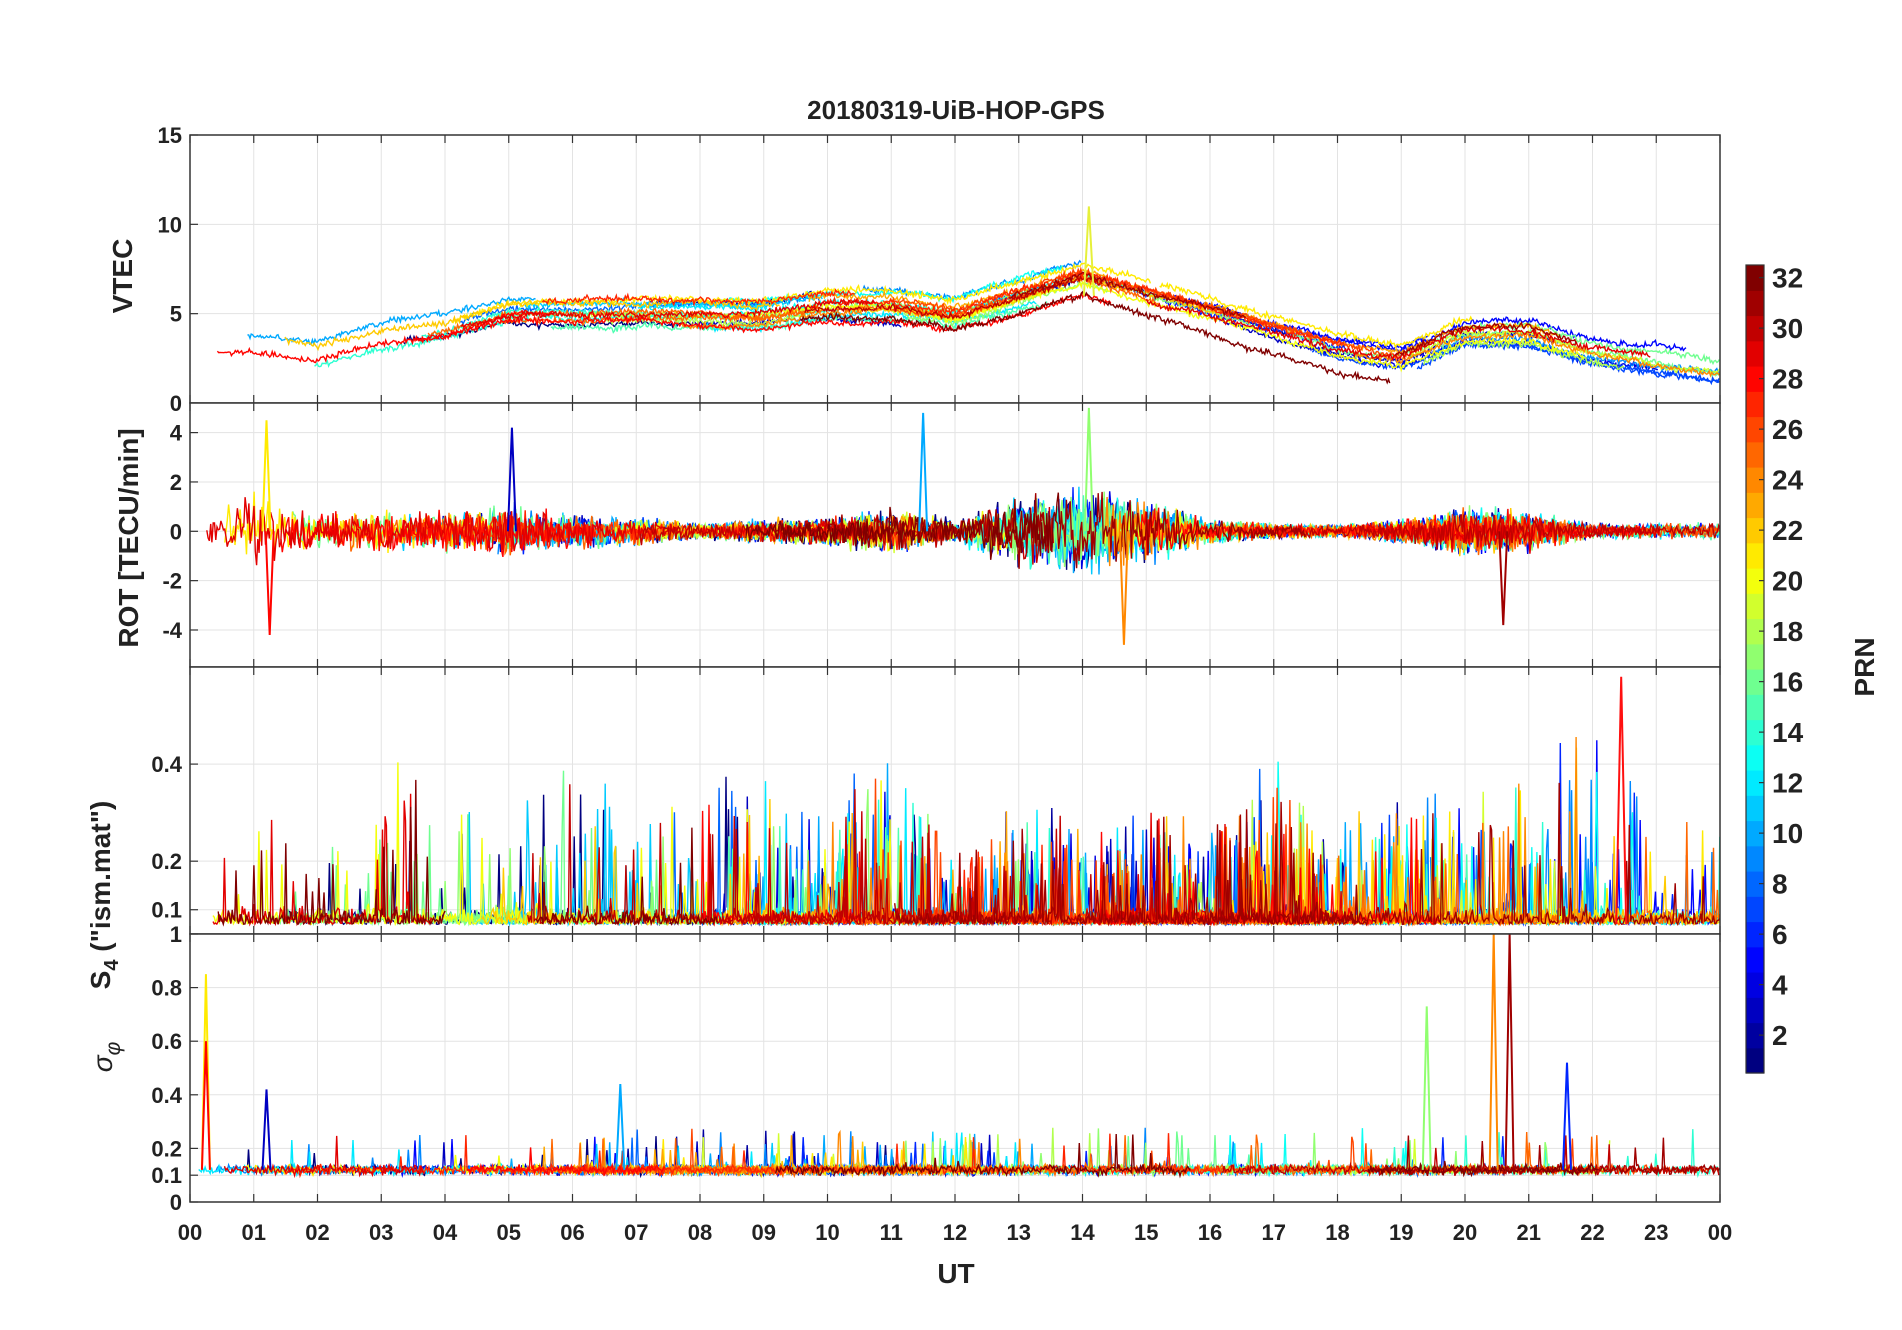 The image size is (1902, 1330). Describe the element at coordinates (1864, 666) in the screenshot. I see `colorbar-label: PRN` at that location.